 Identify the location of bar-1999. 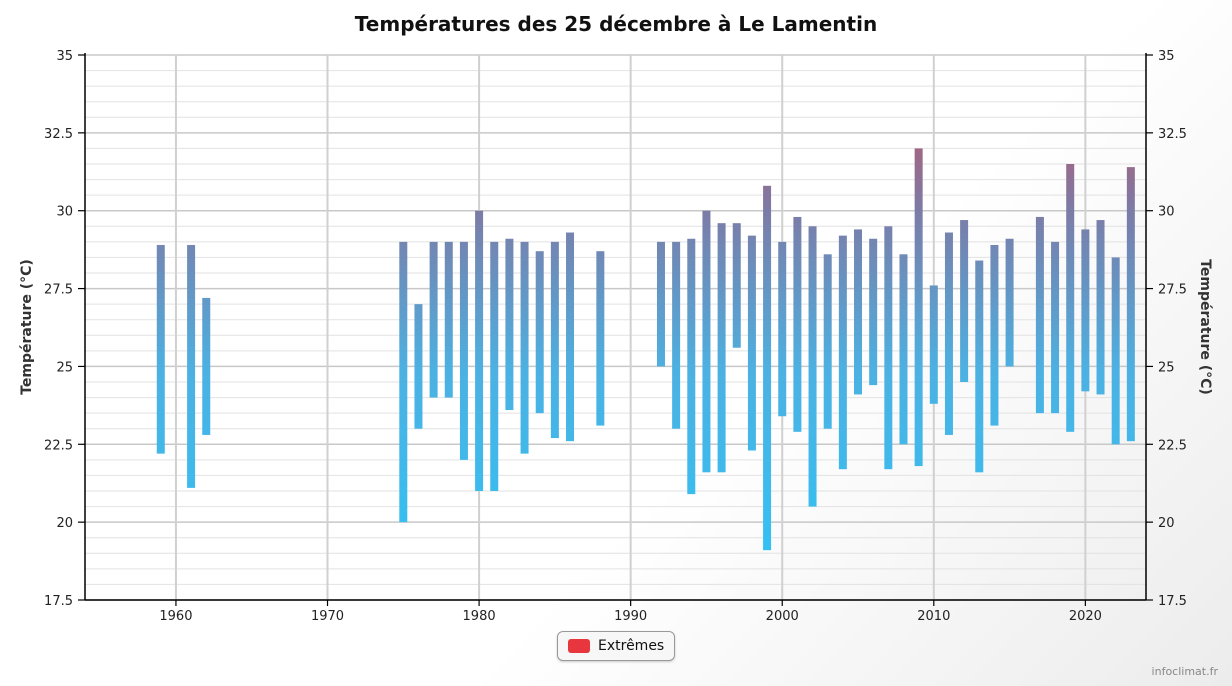
(767, 368).